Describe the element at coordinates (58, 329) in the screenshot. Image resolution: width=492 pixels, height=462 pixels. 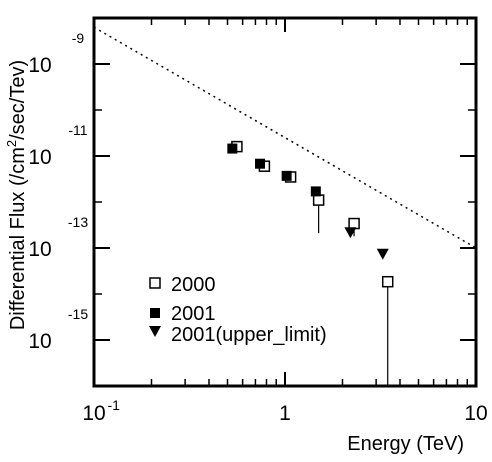
I see `y-tick-label: -15 10` at that location.